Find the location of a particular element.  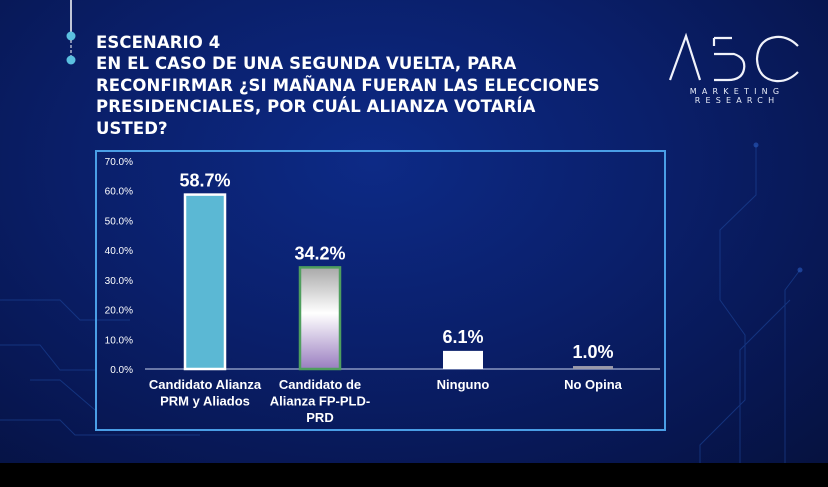

abc-logo: MARKETING RESEARCH is located at coordinates (737, 70).